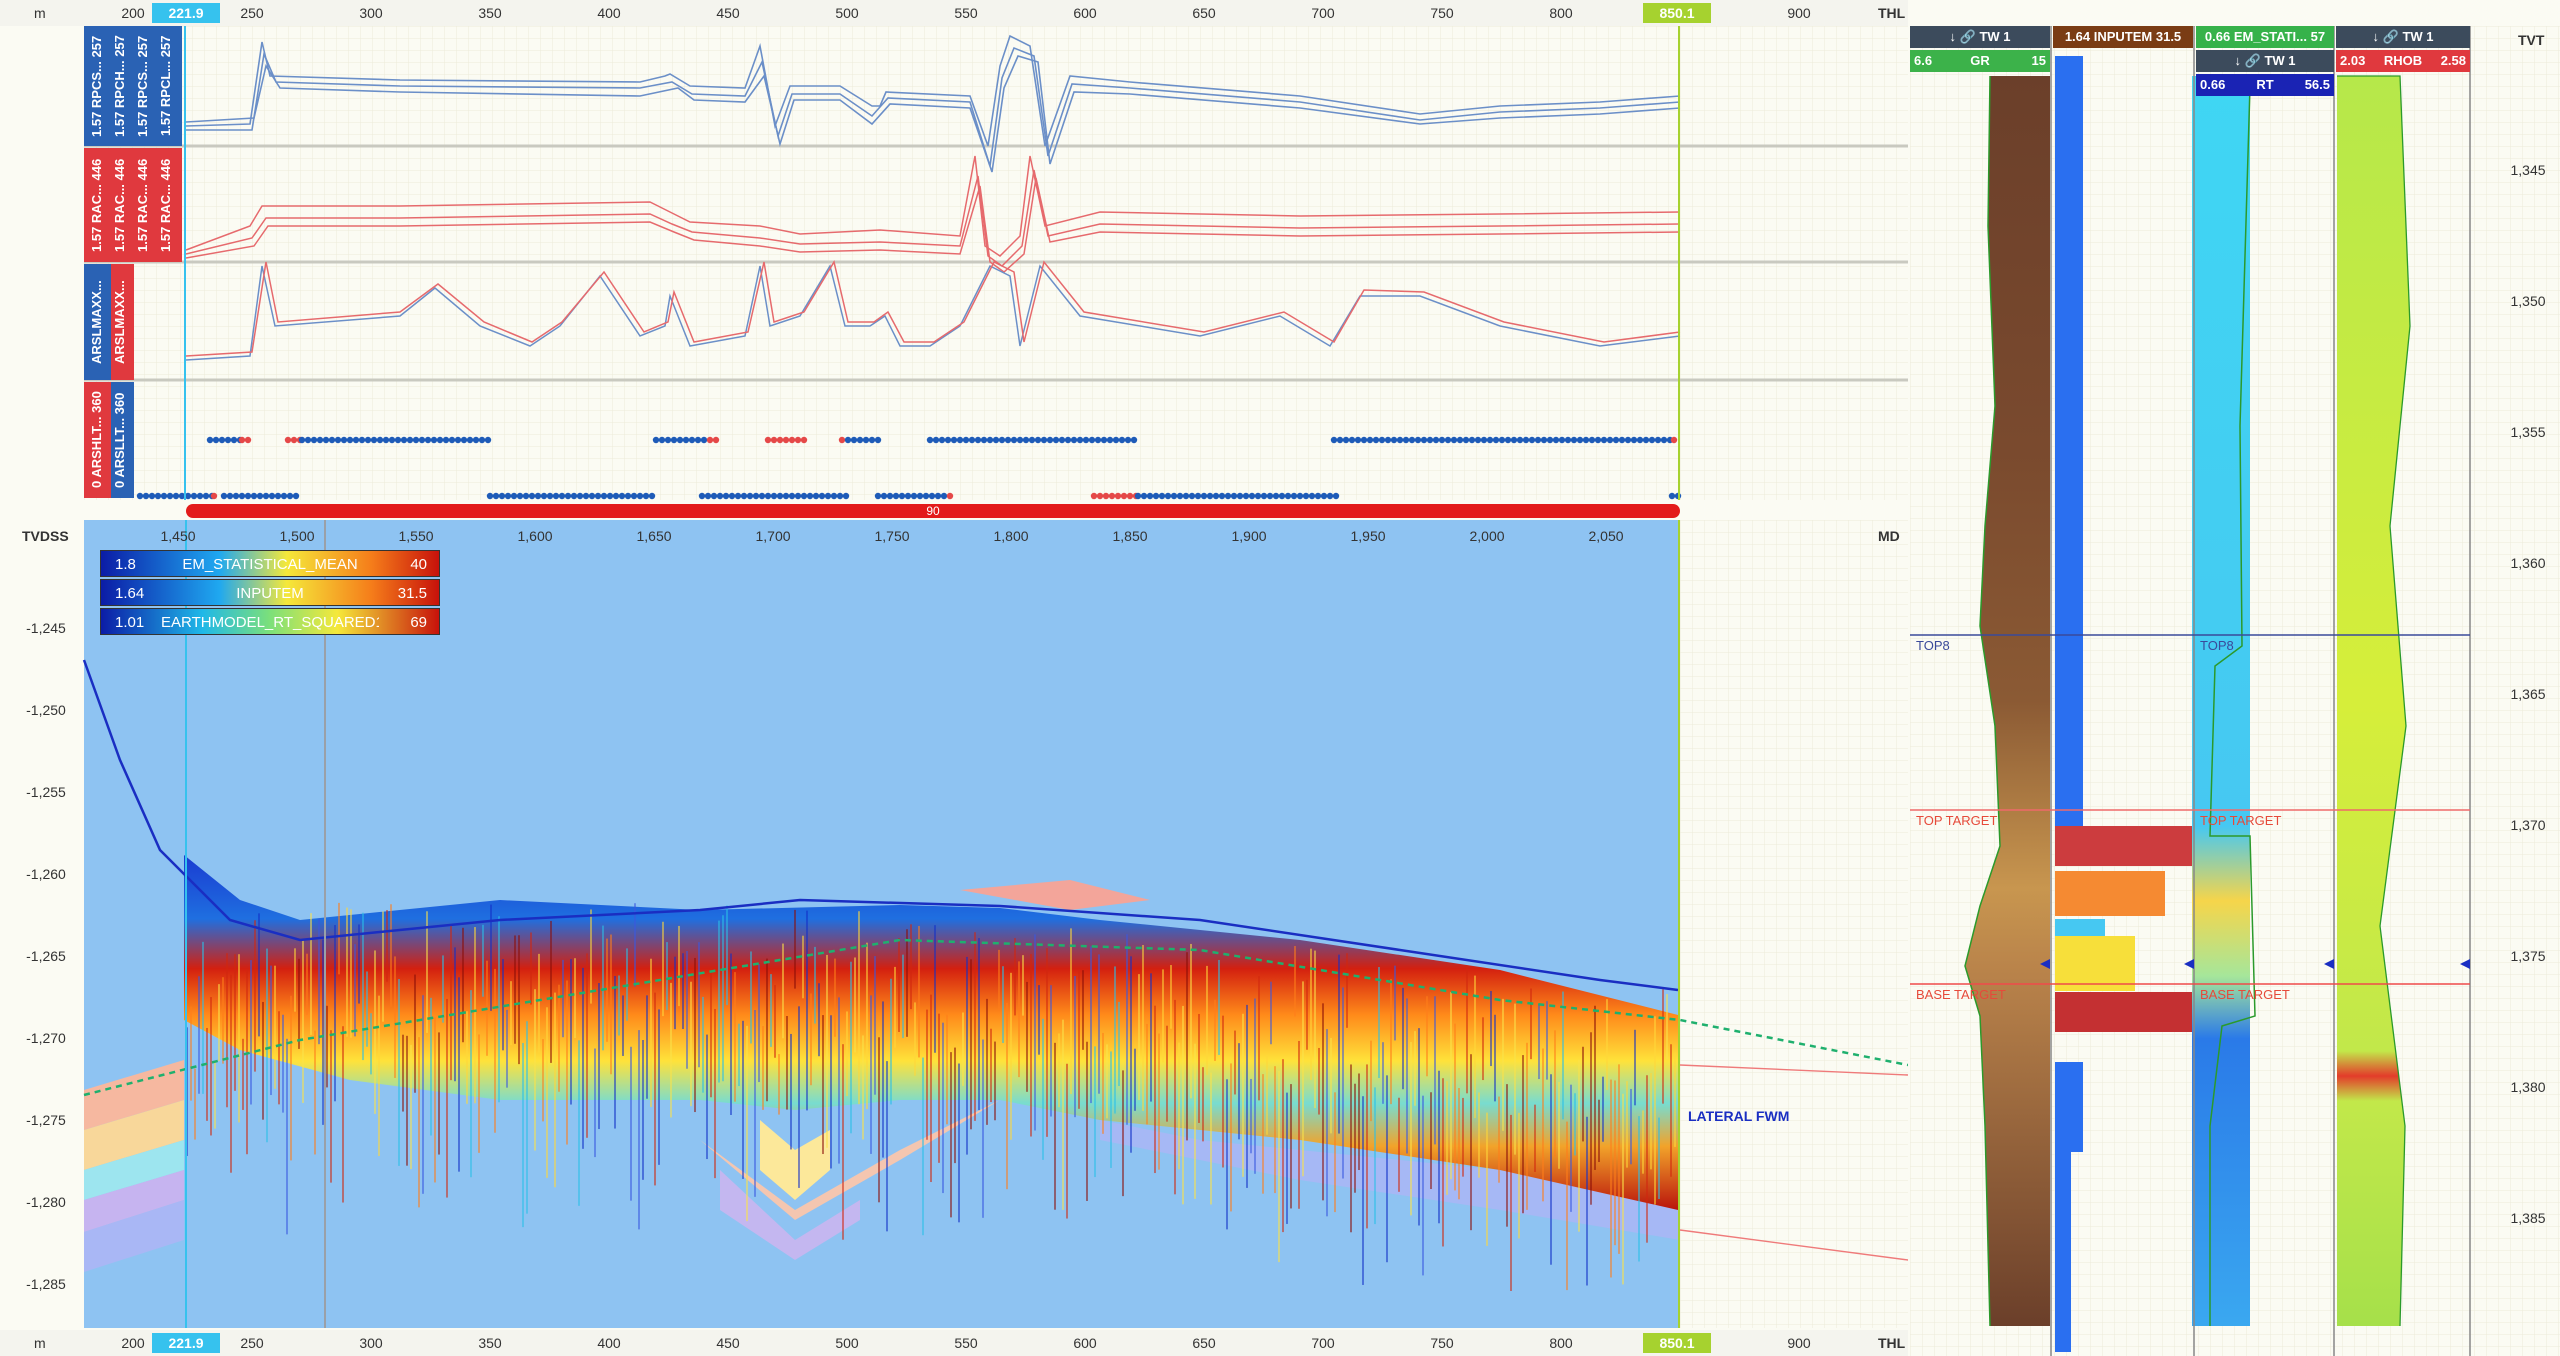 The width and height of the screenshot is (2560, 1356). I want to click on well-label: LATERAL FWM, so click(1739, 1116).